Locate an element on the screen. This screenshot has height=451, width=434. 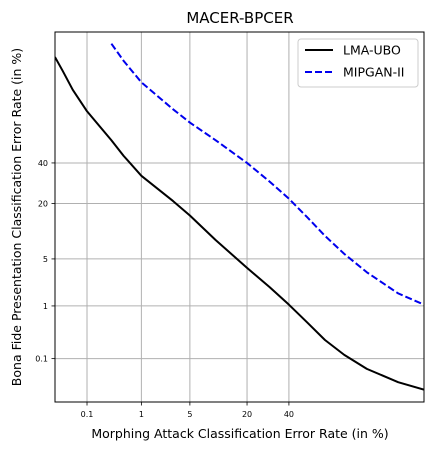
x-tick-label: 40 is located at coordinates (289, 414).